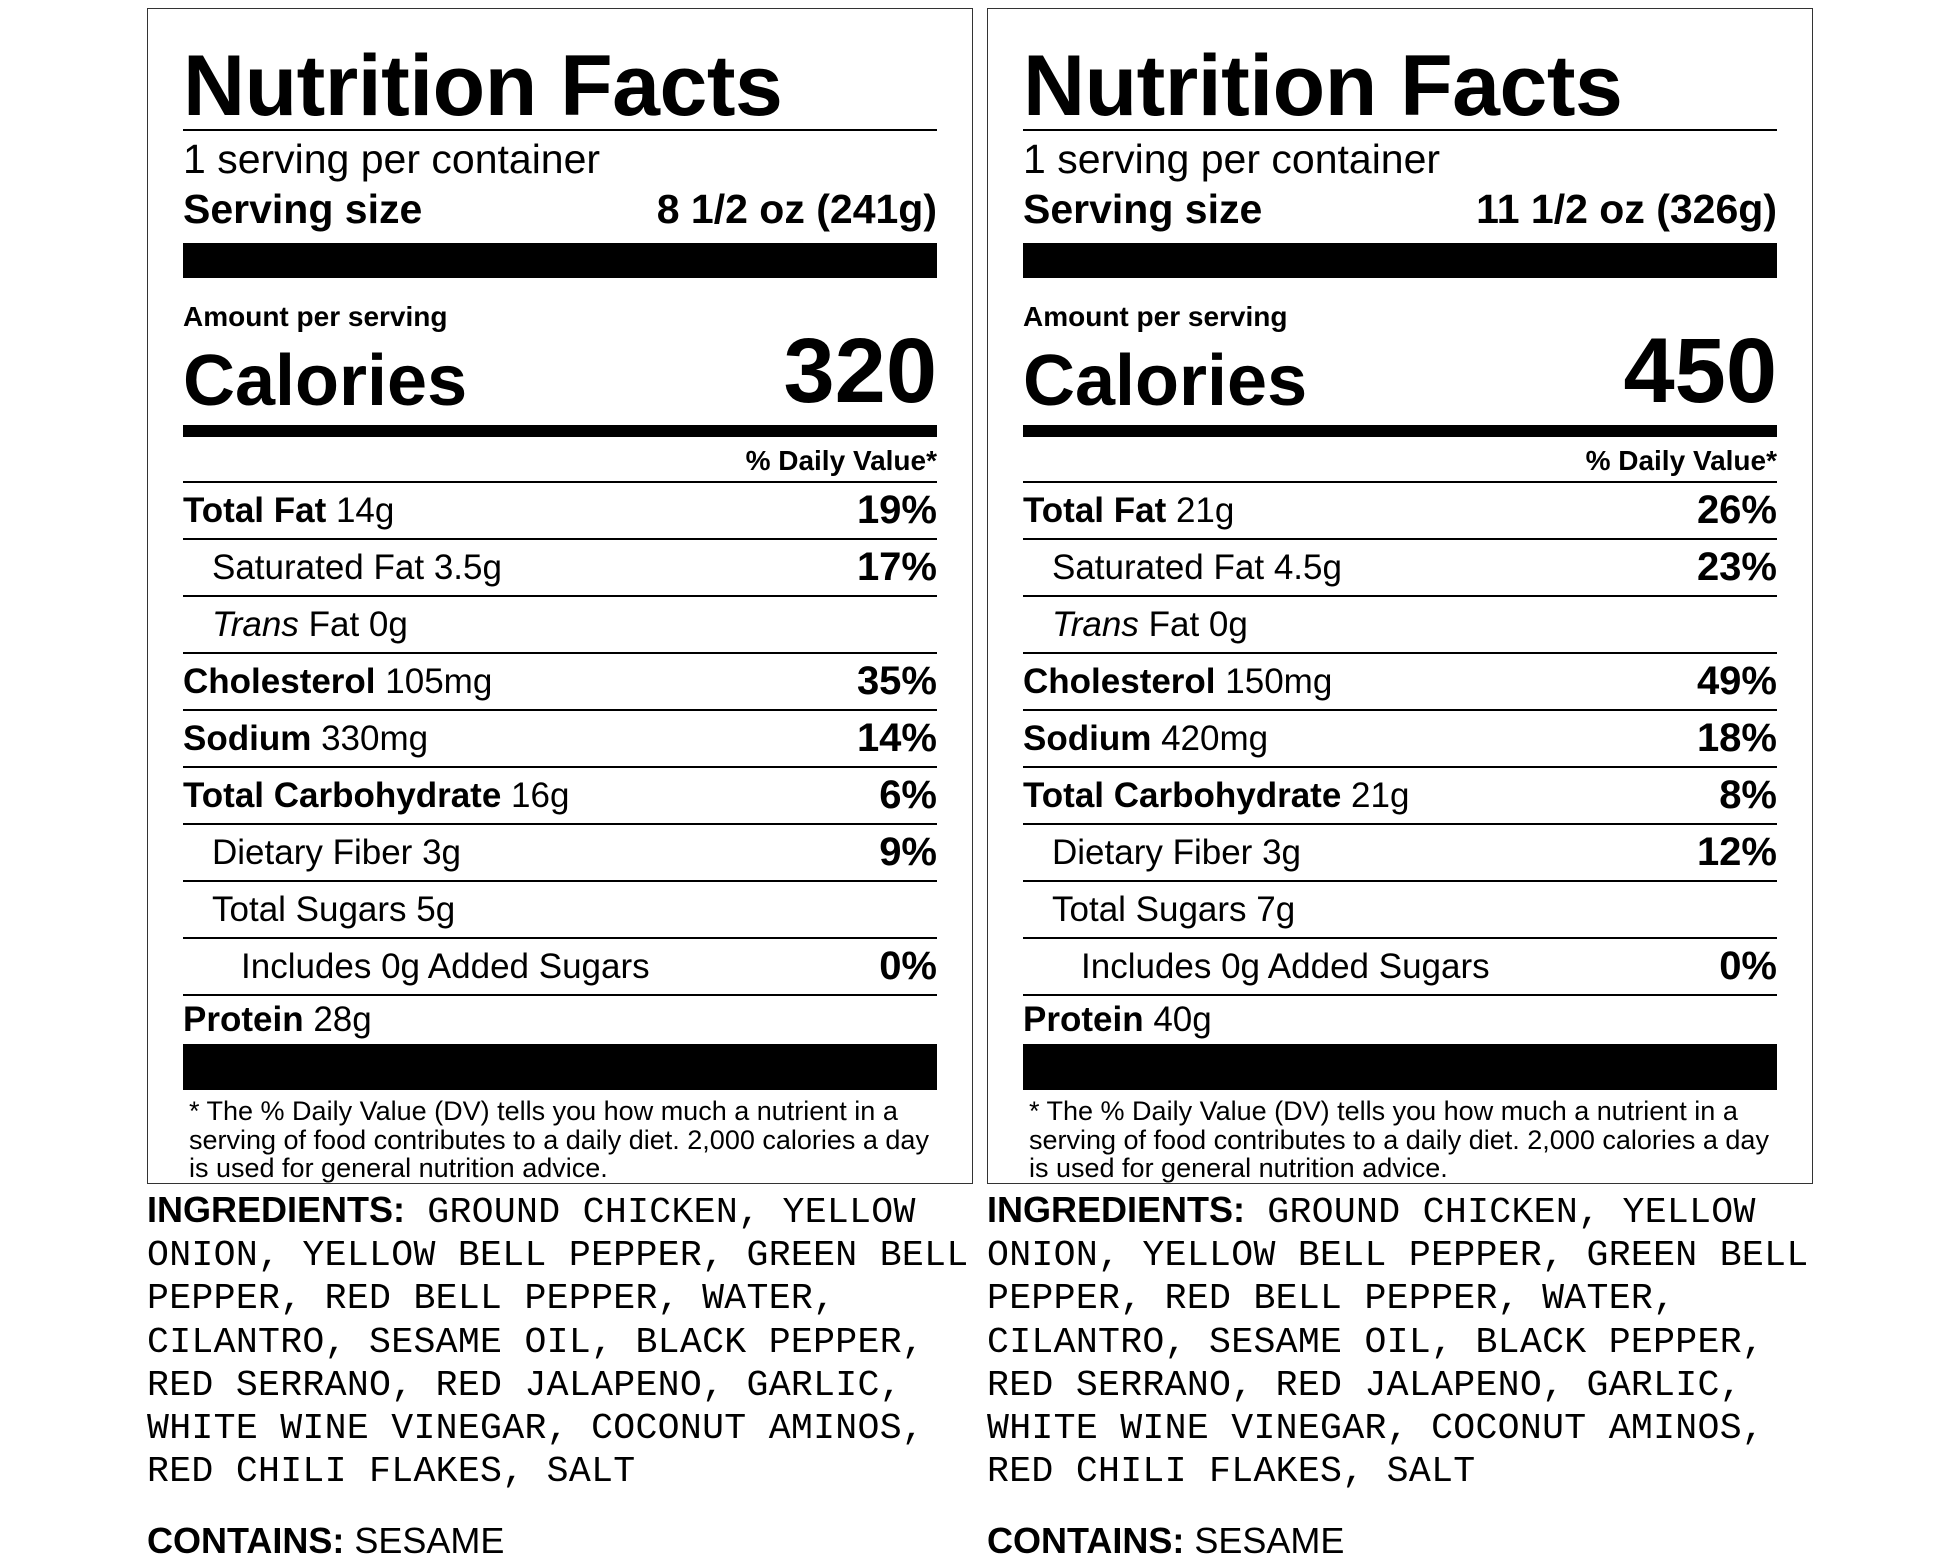  What do you see at coordinates (342, 795) in the screenshot?
I see `nutrient-label: Total Carbohydrate` at bounding box center [342, 795].